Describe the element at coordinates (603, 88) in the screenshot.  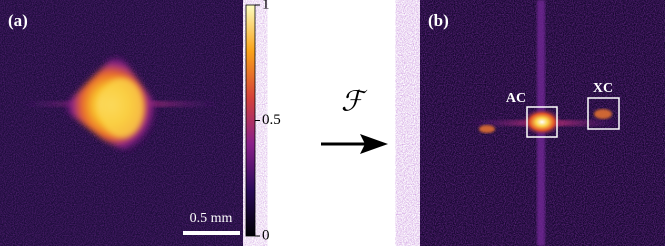
I see `annotation: XC` at that location.